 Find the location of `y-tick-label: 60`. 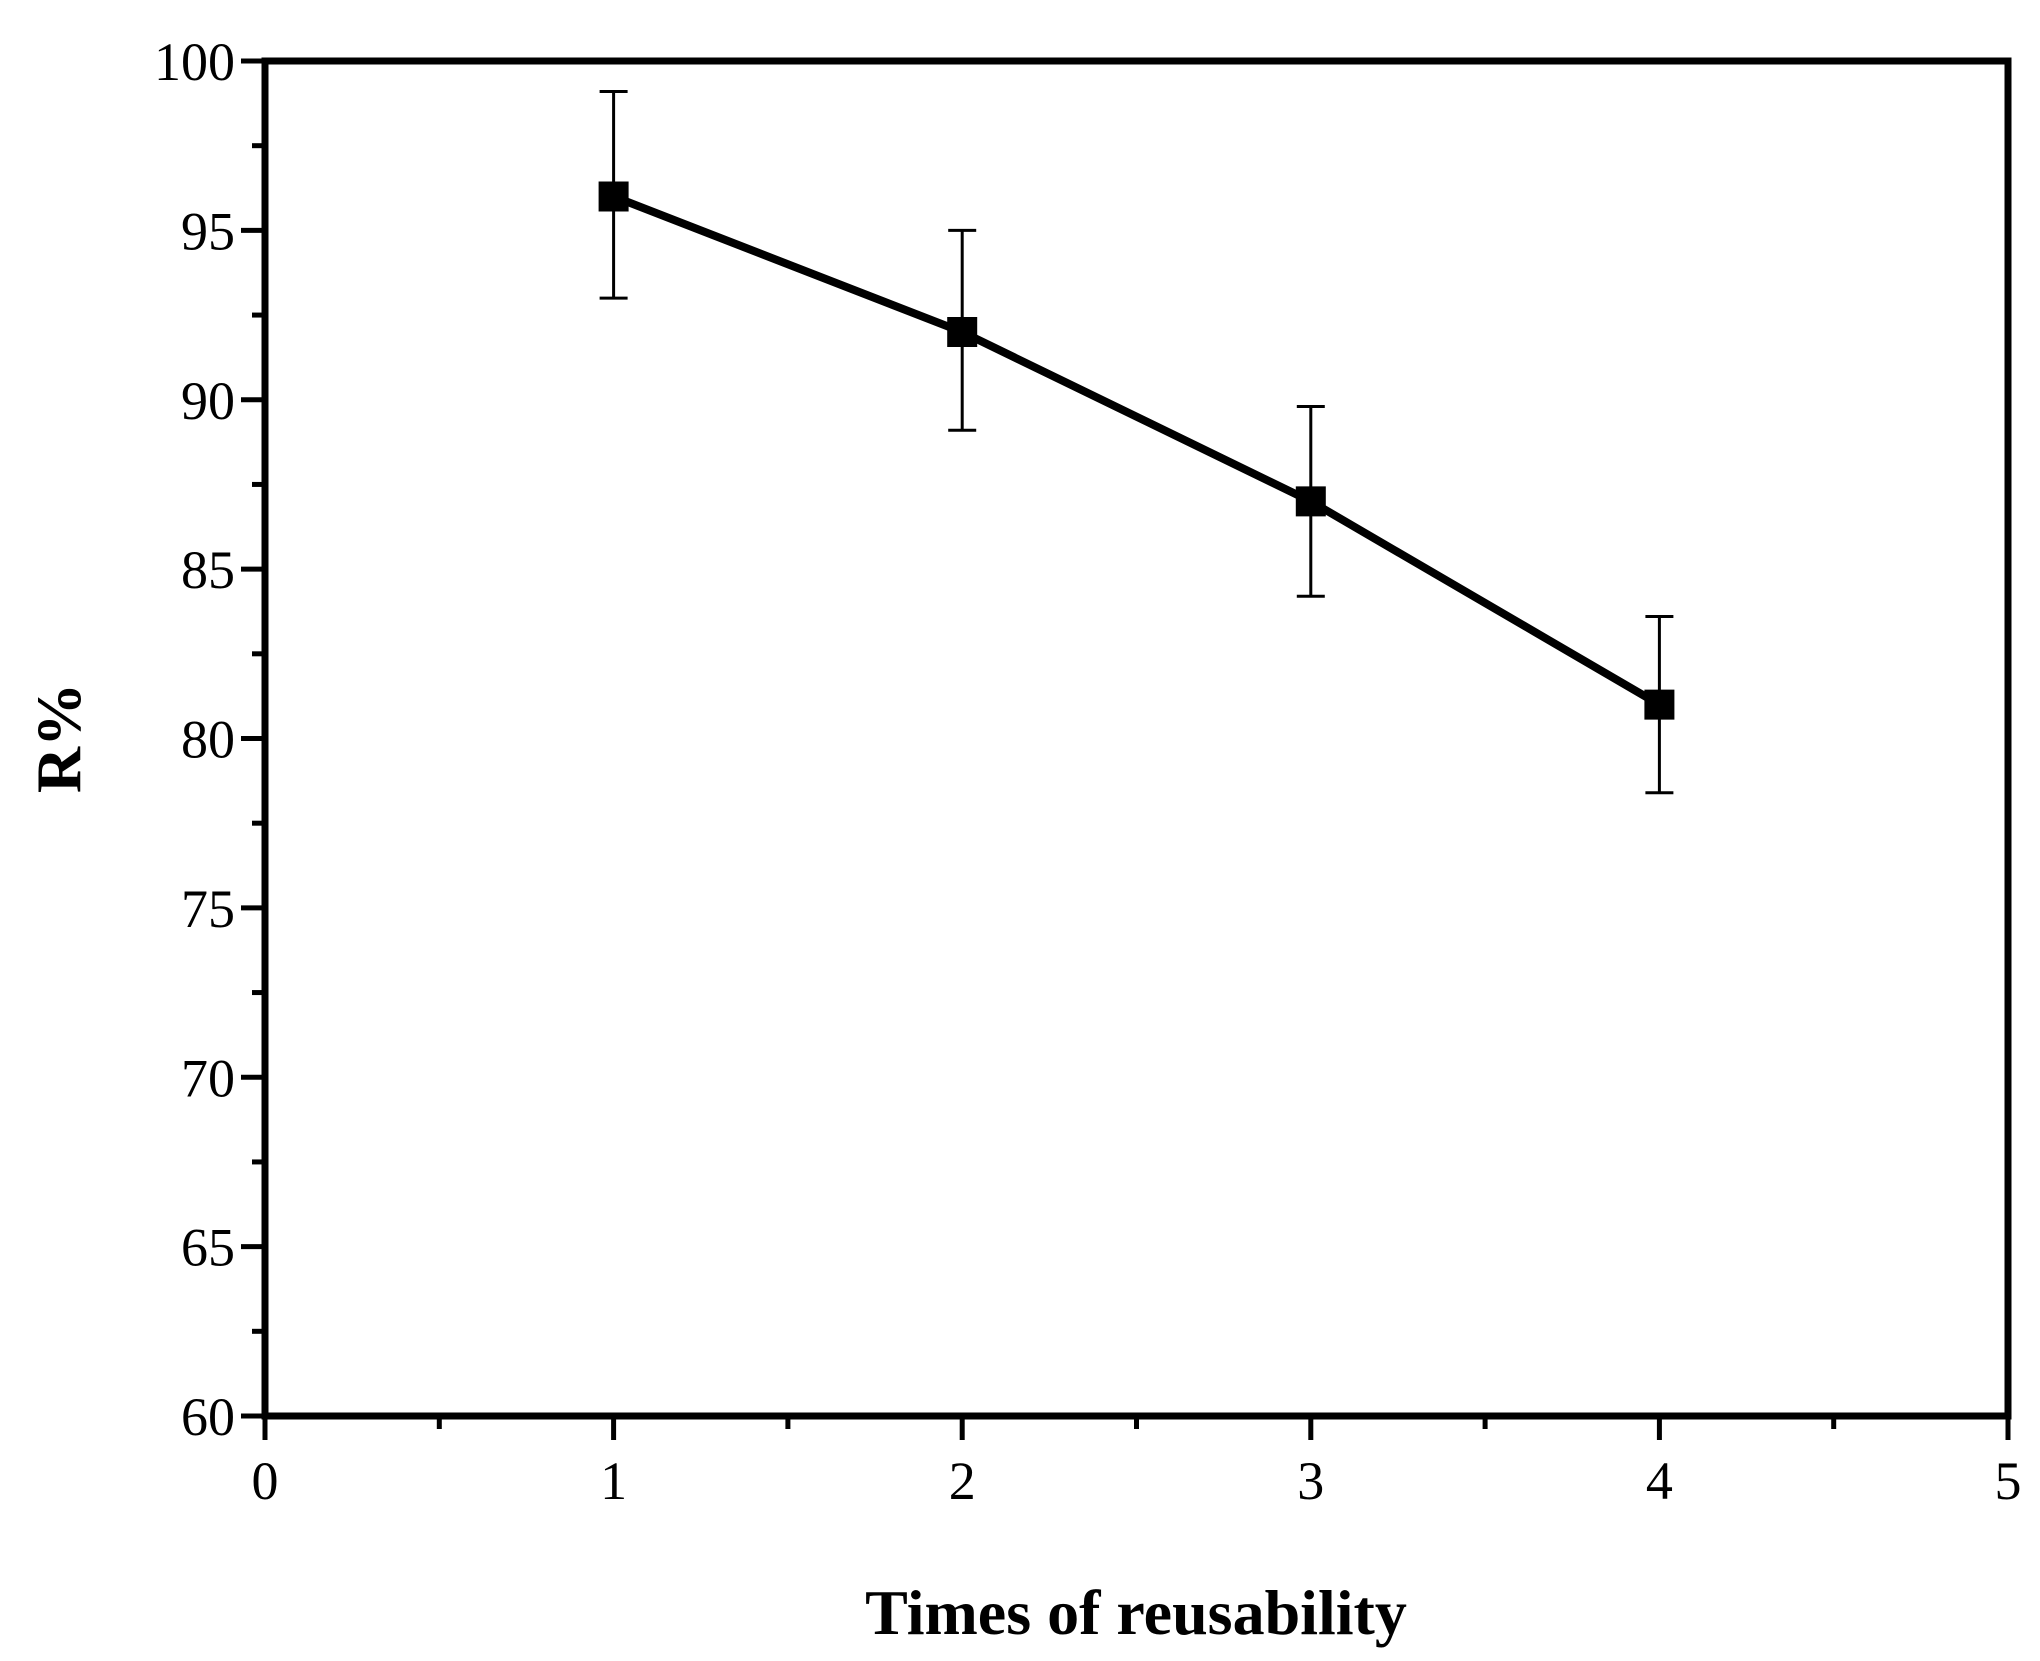

y-tick-label: 60 is located at coordinates (208, 1417).